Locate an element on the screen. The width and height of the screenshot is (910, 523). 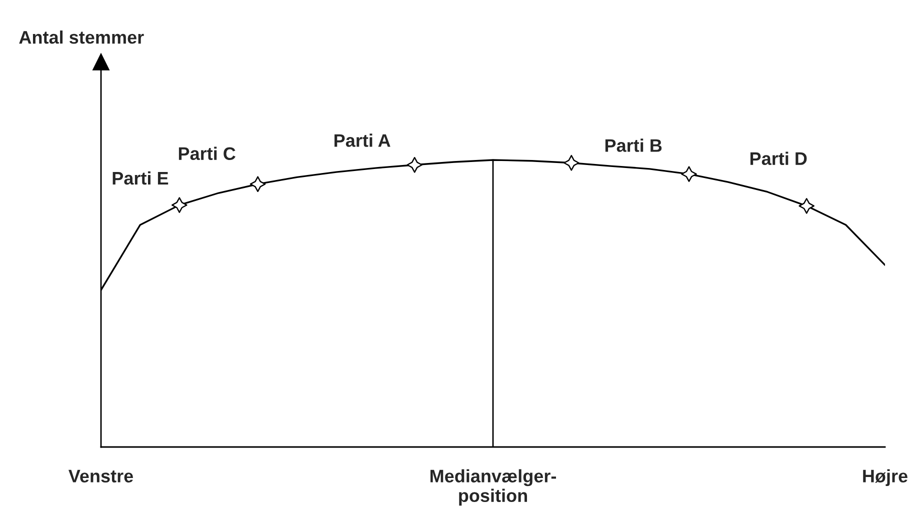
text: Parti A is located at coordinates (362, 140).